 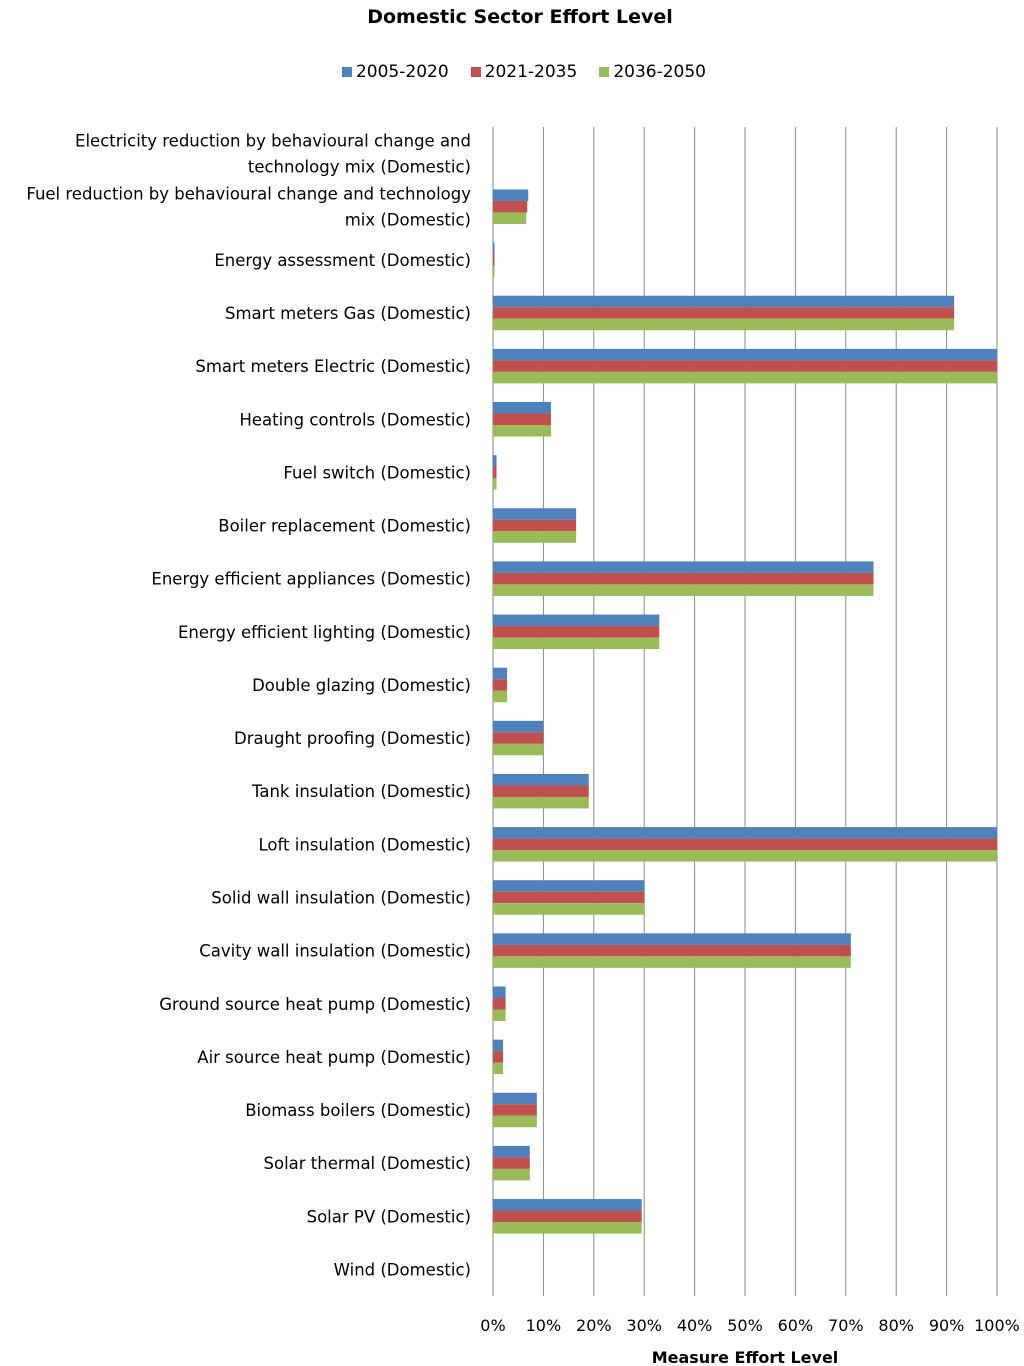 I want to click on x-tick-label: 80%, so click(x=896, y=1325).